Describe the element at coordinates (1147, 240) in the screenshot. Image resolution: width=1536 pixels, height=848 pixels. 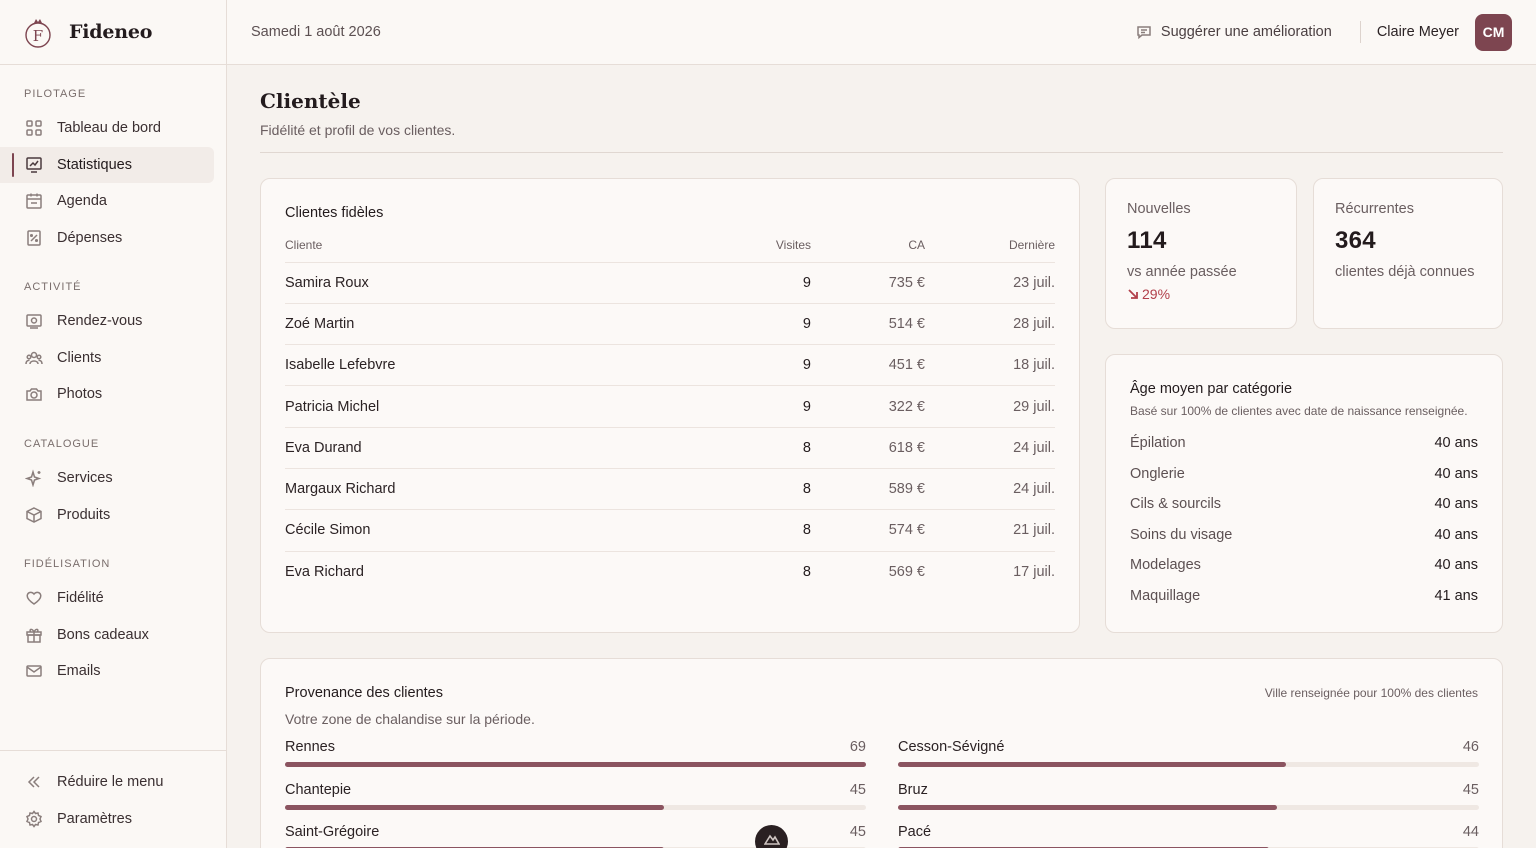
I see `new-clients-value: 114` at that location.